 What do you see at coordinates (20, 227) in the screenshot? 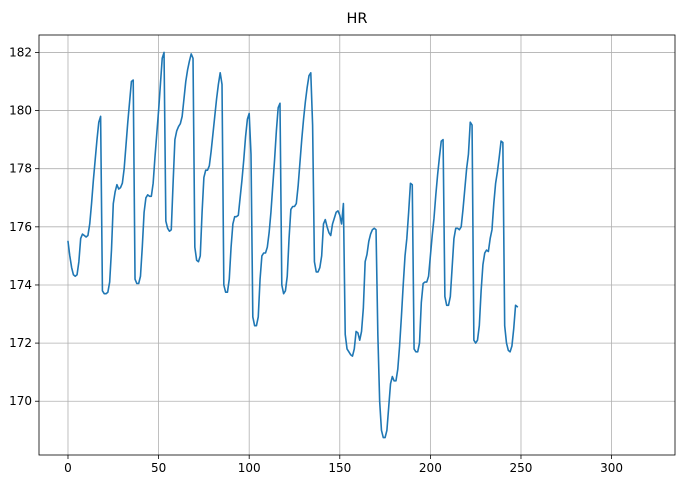
I see `y-tick-label: 176` at bounding box center [20, 227].